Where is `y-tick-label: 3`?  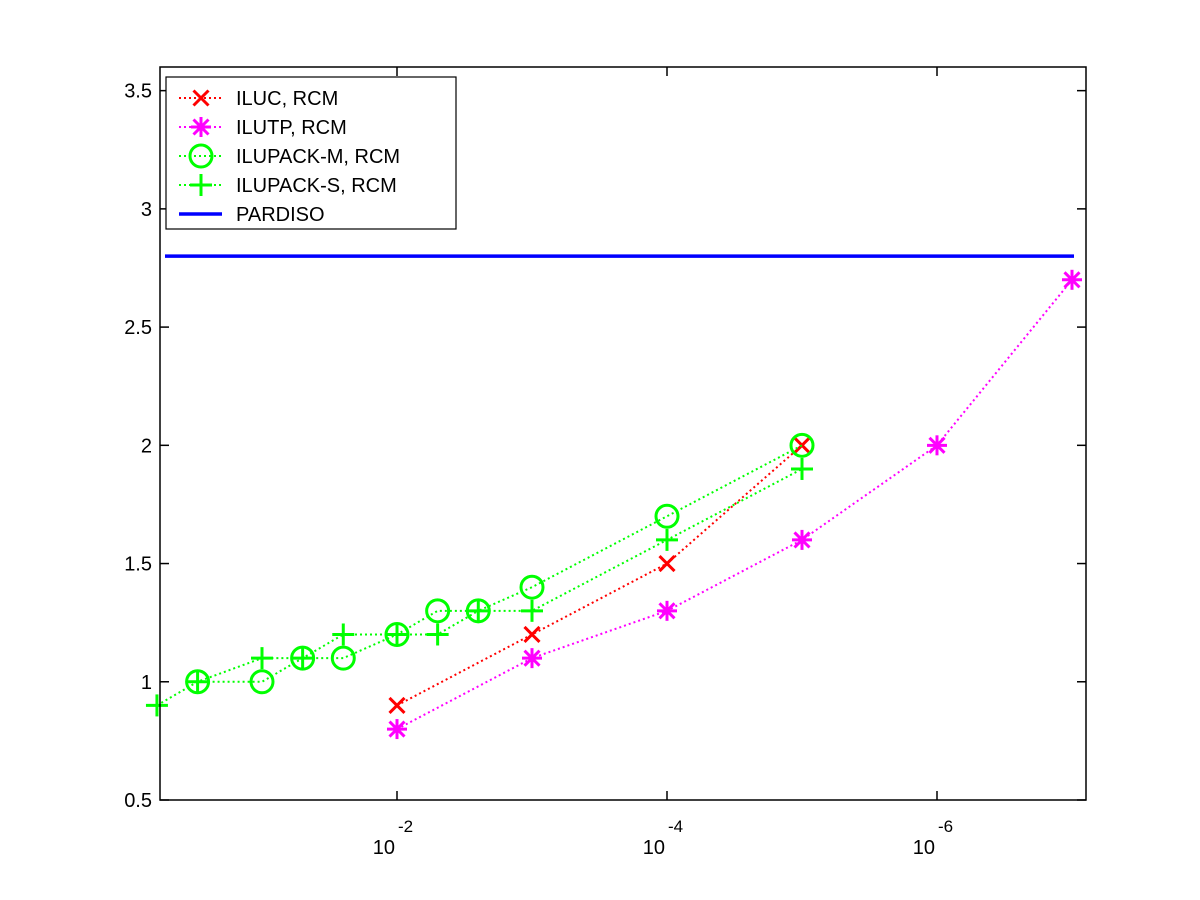
y-tick-label: 3 is located at coordinates (146, 210).